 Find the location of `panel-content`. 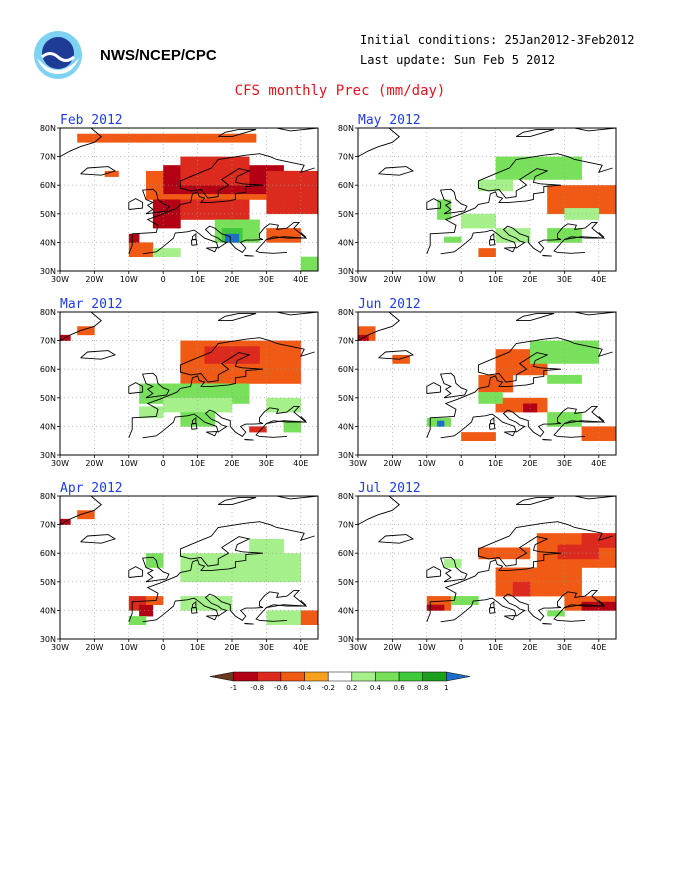

panel-content is located at coordinates (189, 567).